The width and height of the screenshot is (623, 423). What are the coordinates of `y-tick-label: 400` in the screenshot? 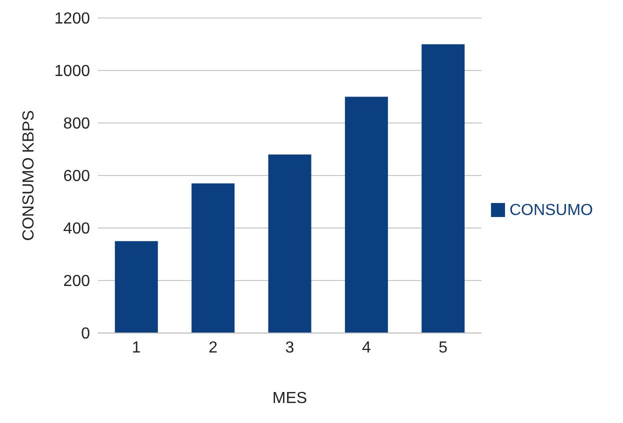 It's located at (76, 229).